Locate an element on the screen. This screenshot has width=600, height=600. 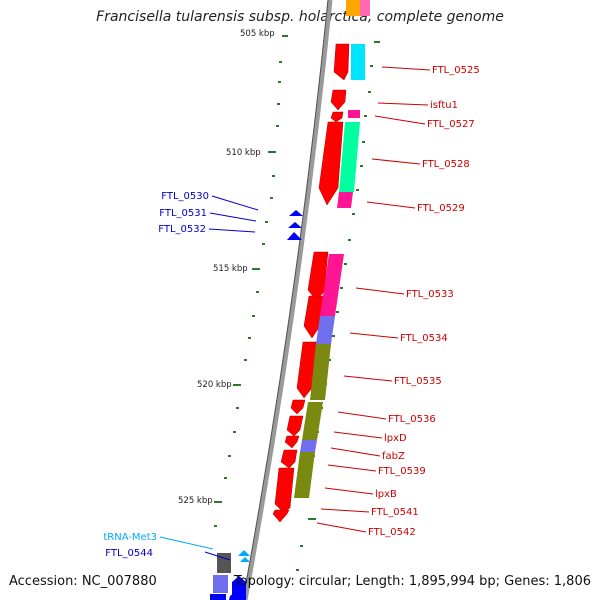
gene-arrow-ftl0544b is located at coordinates (237, 595).